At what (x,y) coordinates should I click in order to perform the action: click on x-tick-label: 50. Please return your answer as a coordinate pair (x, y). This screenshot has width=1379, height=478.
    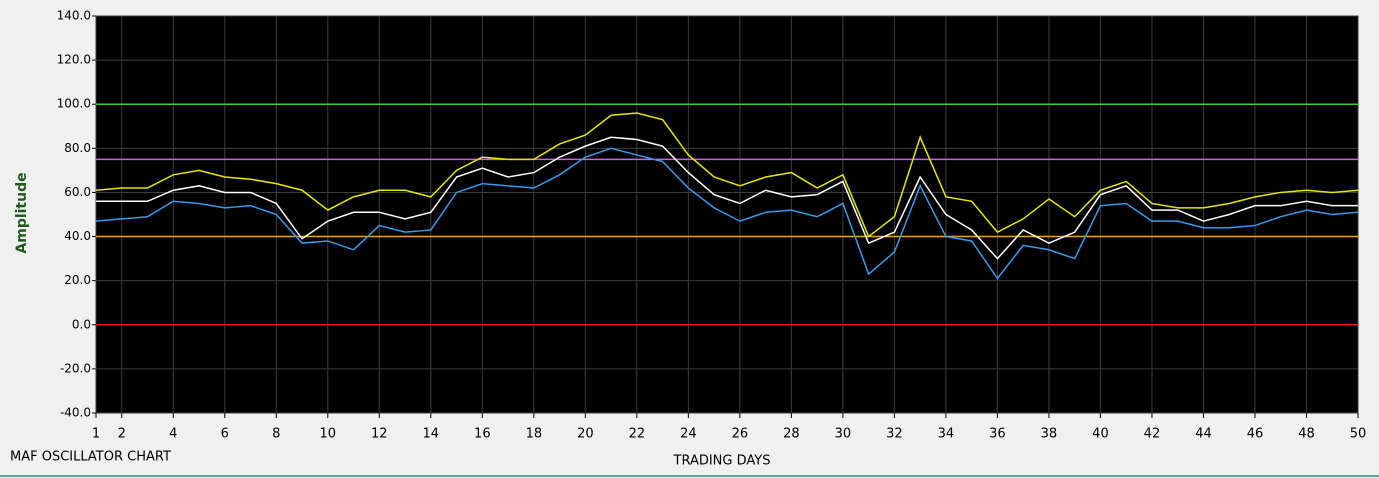
    Looking at the image, I should click on (1358, 434).